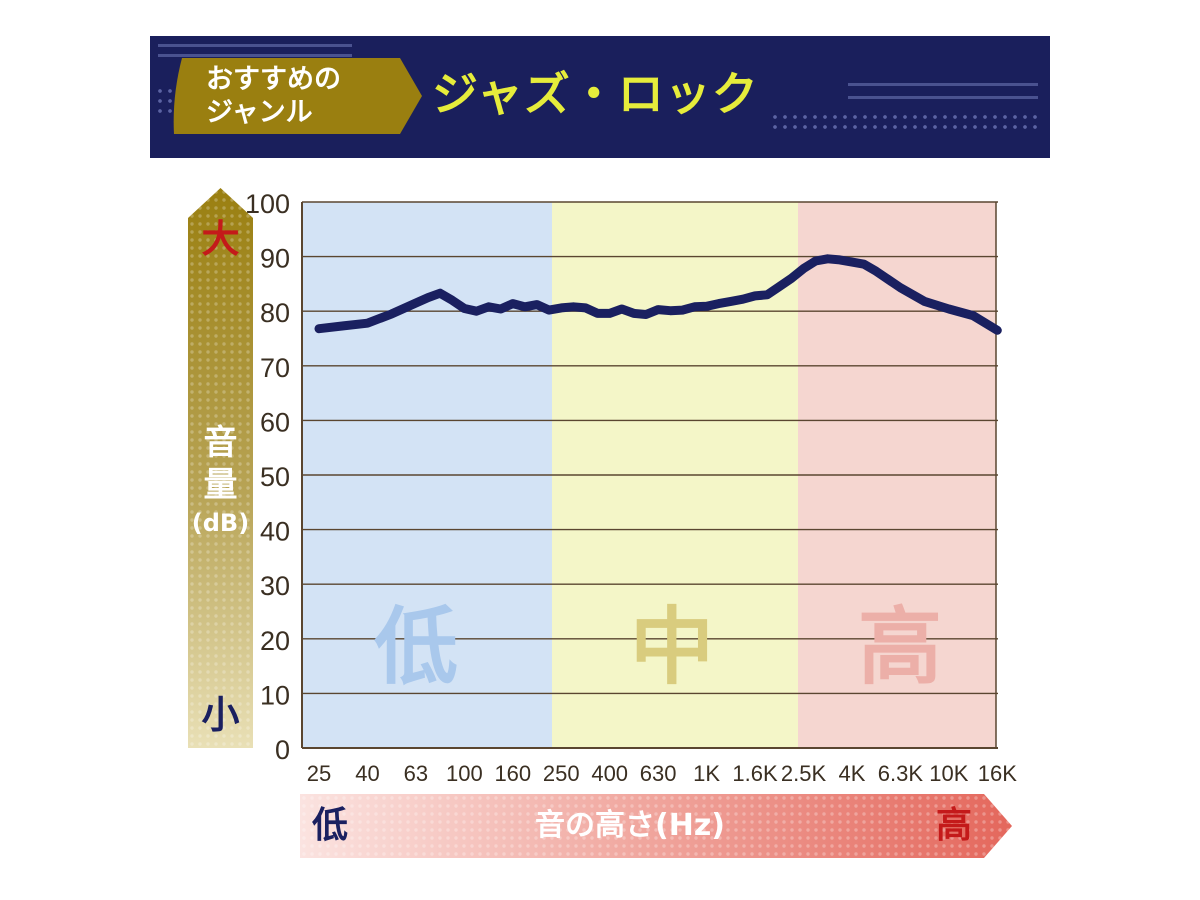 This screenshot has height=900, width=1200. Describe the element at coordinates (416, 647) in the screenshot. I see `band-label-low: 低` at that location.